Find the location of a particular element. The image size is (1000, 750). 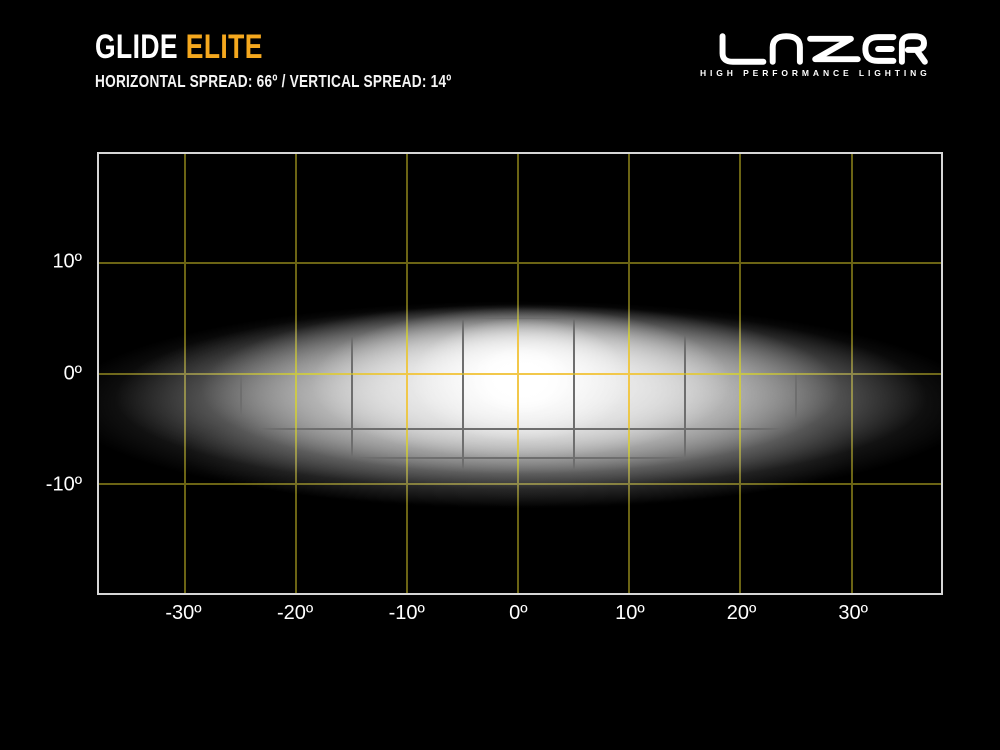

x-tick-label: -20º is located at coordinates (295, 613).